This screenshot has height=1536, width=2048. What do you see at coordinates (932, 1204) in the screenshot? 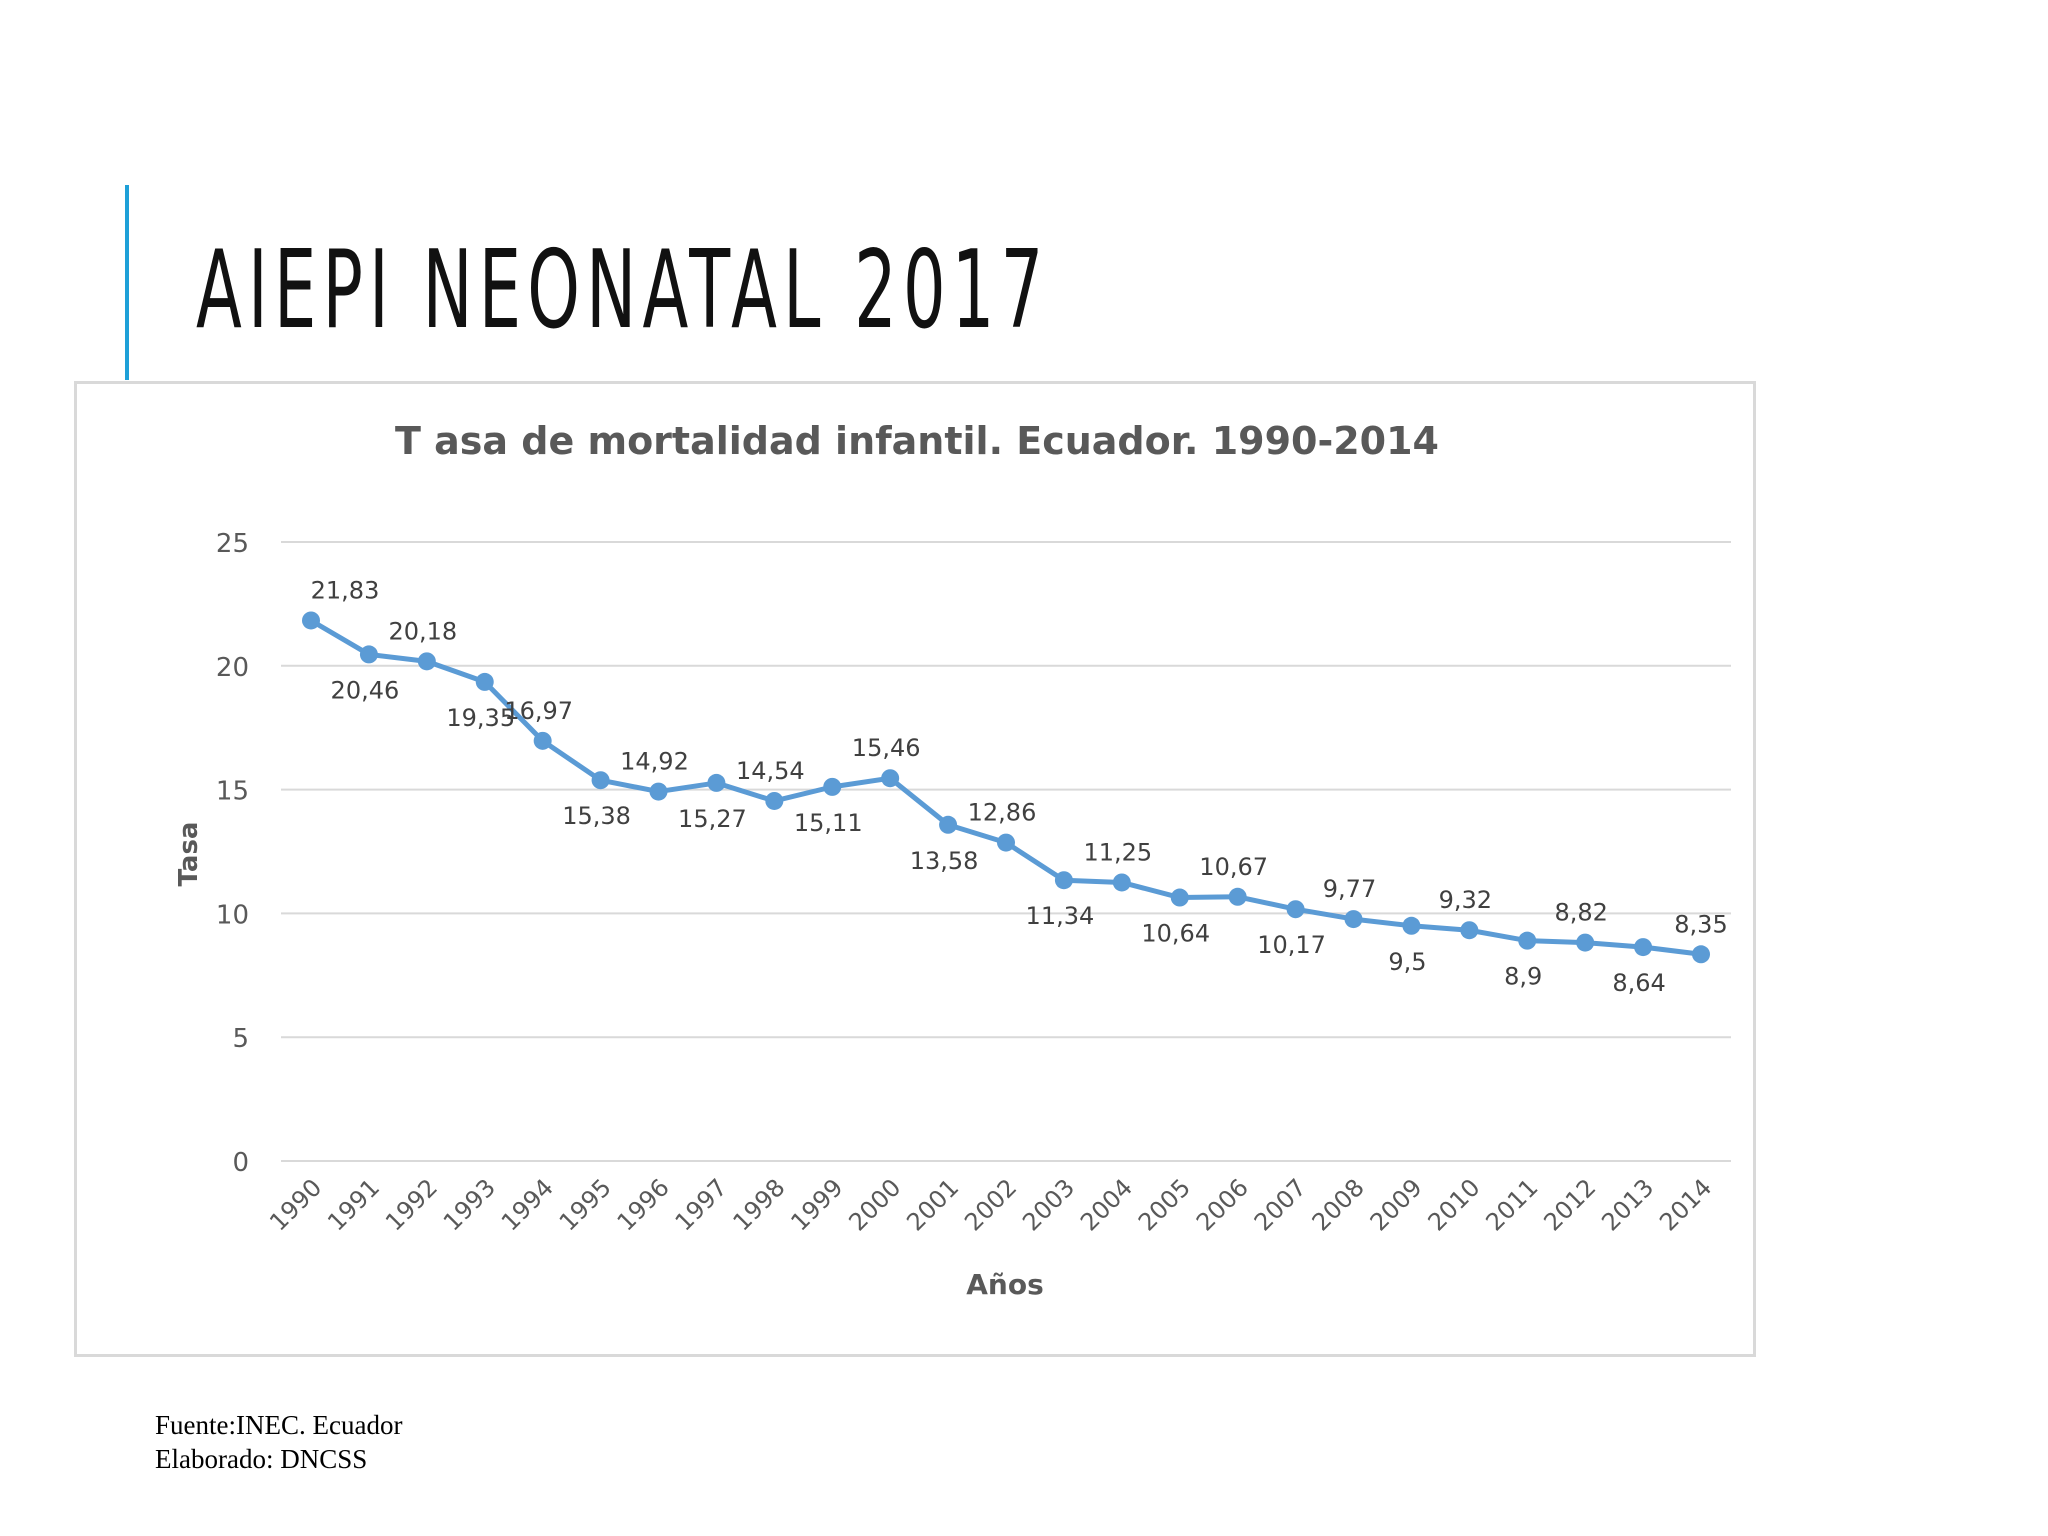
I see `x-tick-label: 2001` at bounding box center [932, 1204].